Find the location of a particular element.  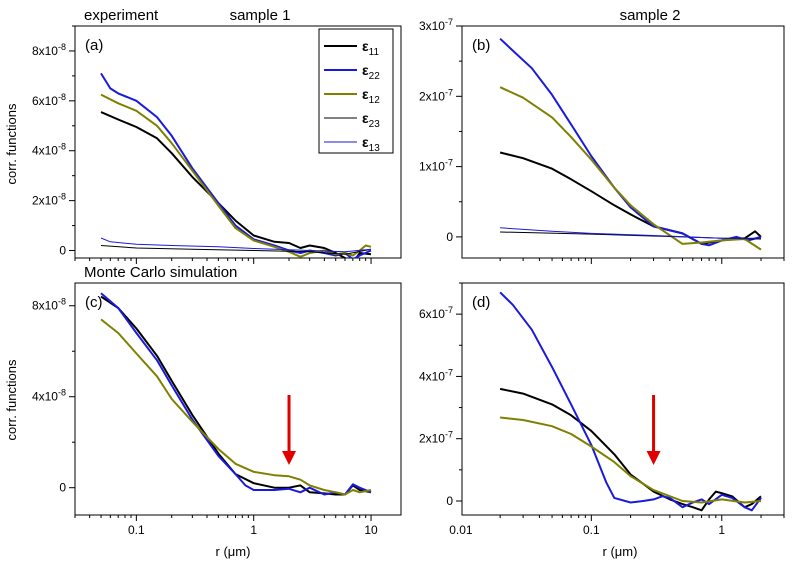

row-label-monte-carlo: Monte Carlo simulation is located at coordinates (160, 272).